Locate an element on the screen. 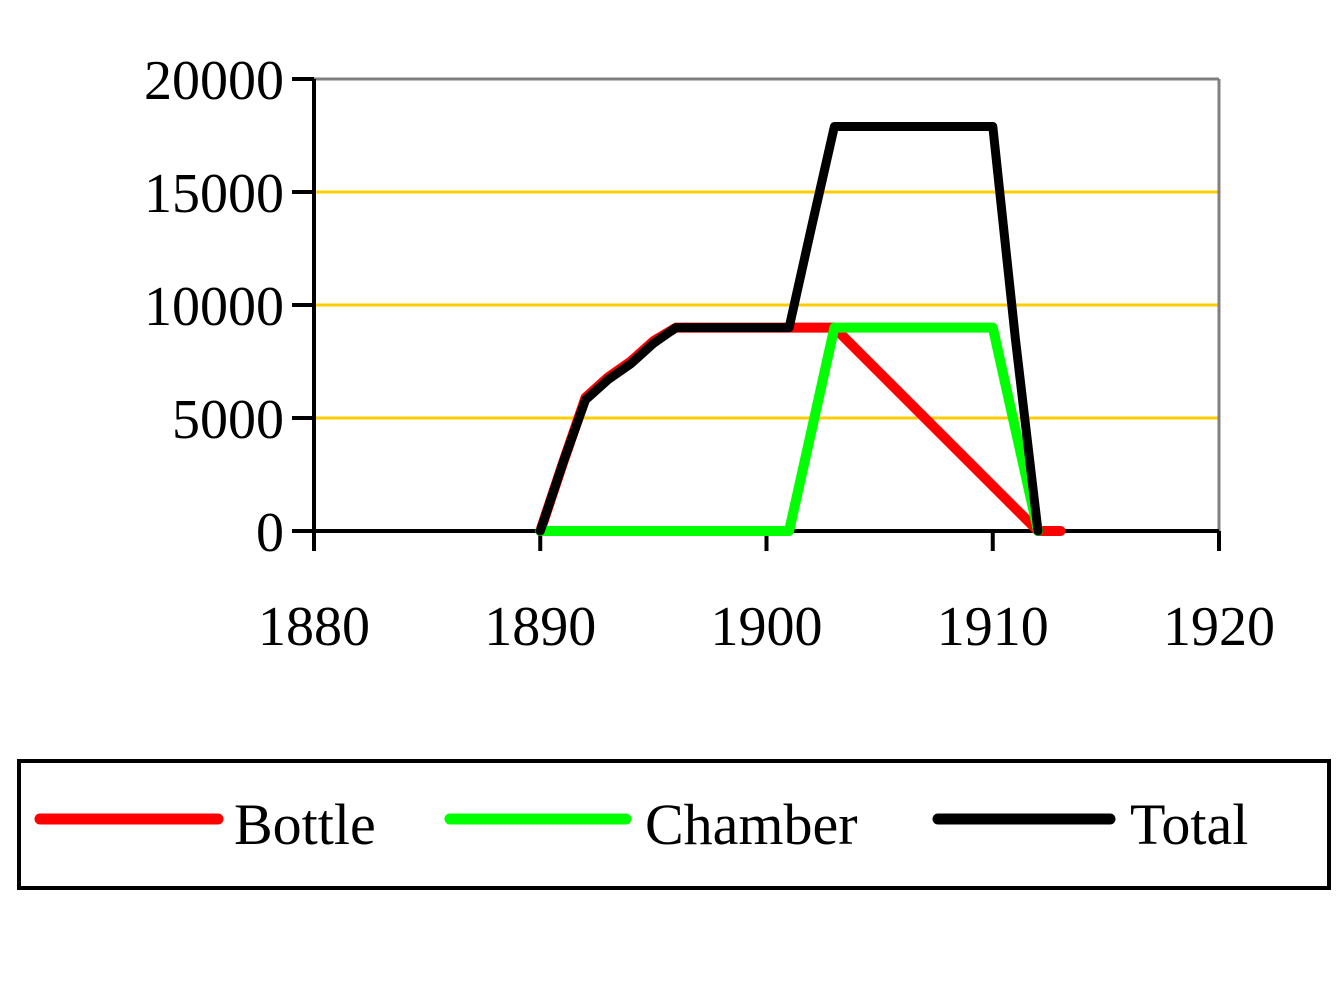 This screenshot has height=1008, width=1344. y-tick-label: 10000 is located at coordinates (214, 307).